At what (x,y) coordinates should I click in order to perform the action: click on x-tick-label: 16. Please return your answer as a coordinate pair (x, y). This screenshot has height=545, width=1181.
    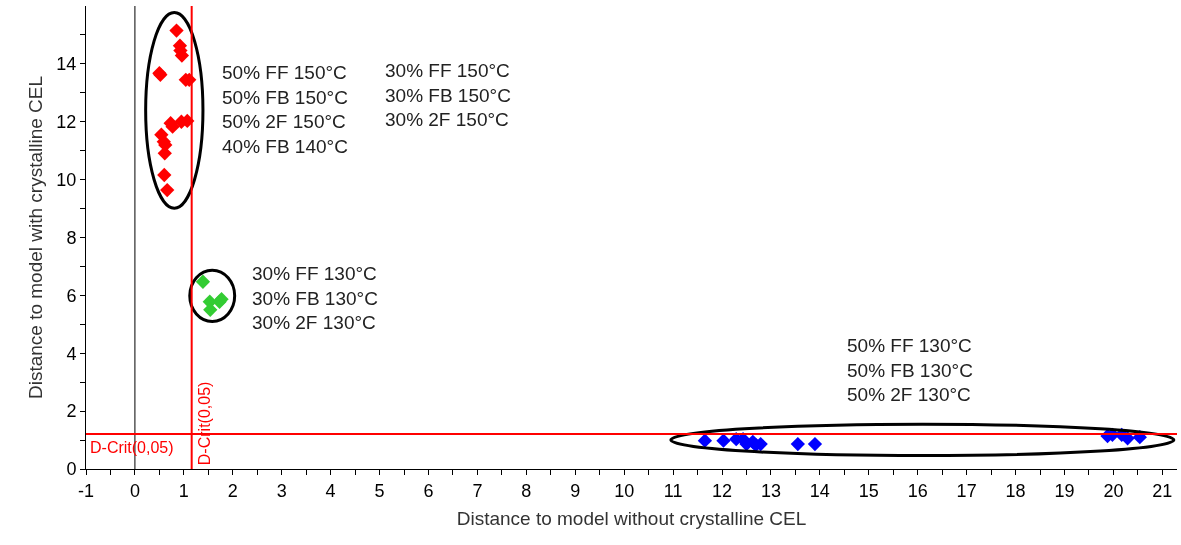
    Looking at the image, I should click on (917, 490).